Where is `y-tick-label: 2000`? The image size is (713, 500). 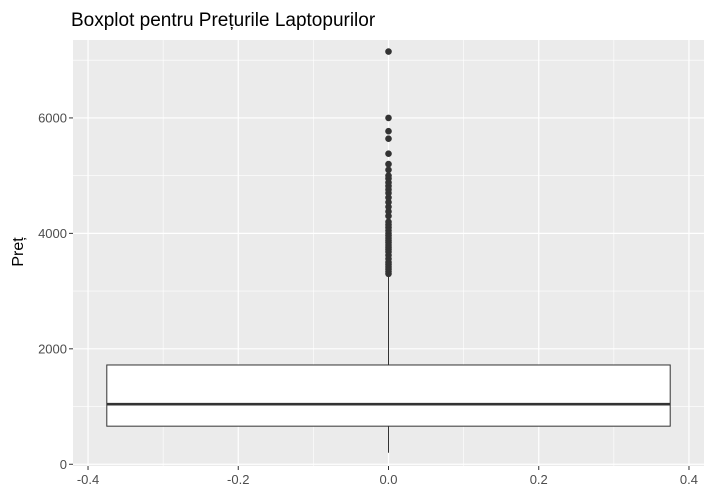 y-tick-label: 2000 is located at coordinates (52, 348).